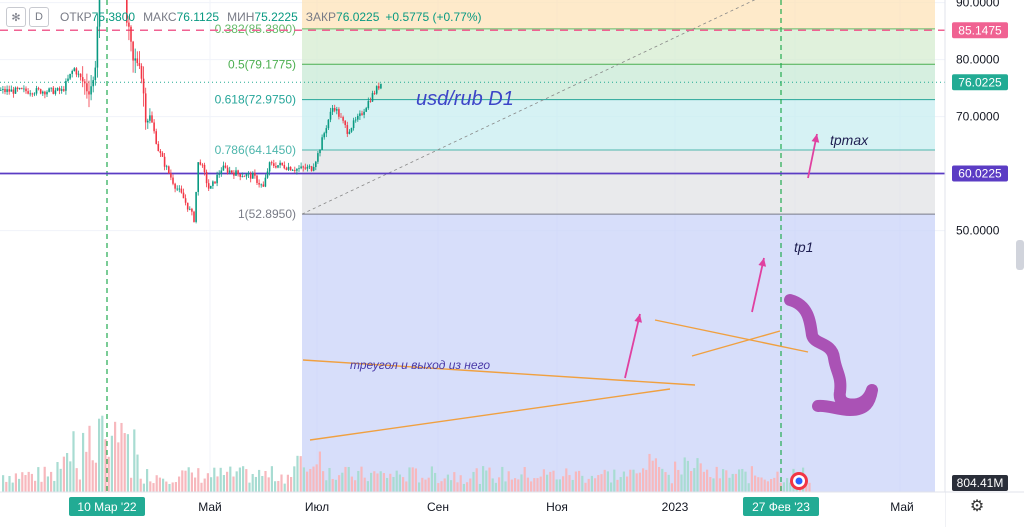 This screenshot has width=1024, height=527. I want to click on time-badge-bg, so click(781, 506).